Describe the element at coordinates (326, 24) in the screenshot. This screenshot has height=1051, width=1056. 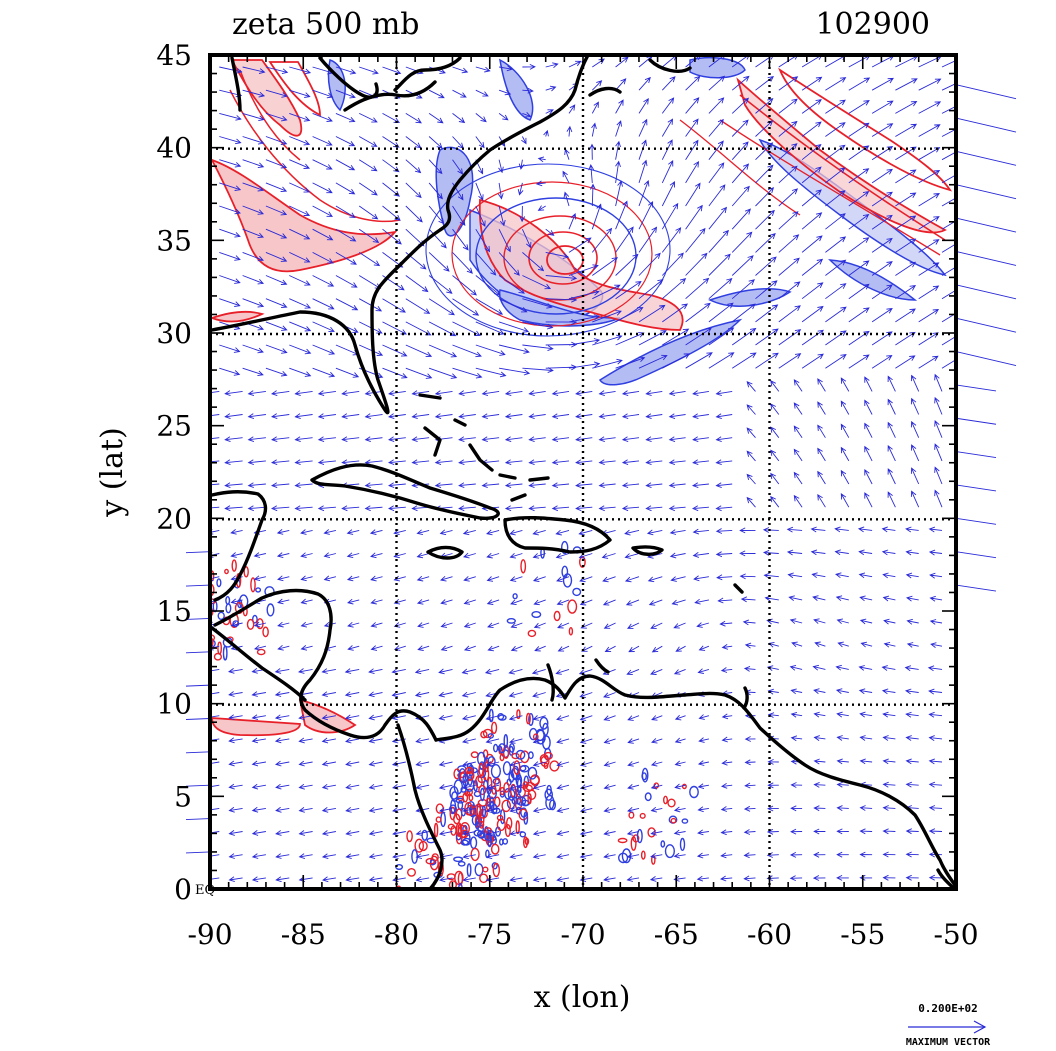
I see `map-title: zeta 500 mb` at that location.